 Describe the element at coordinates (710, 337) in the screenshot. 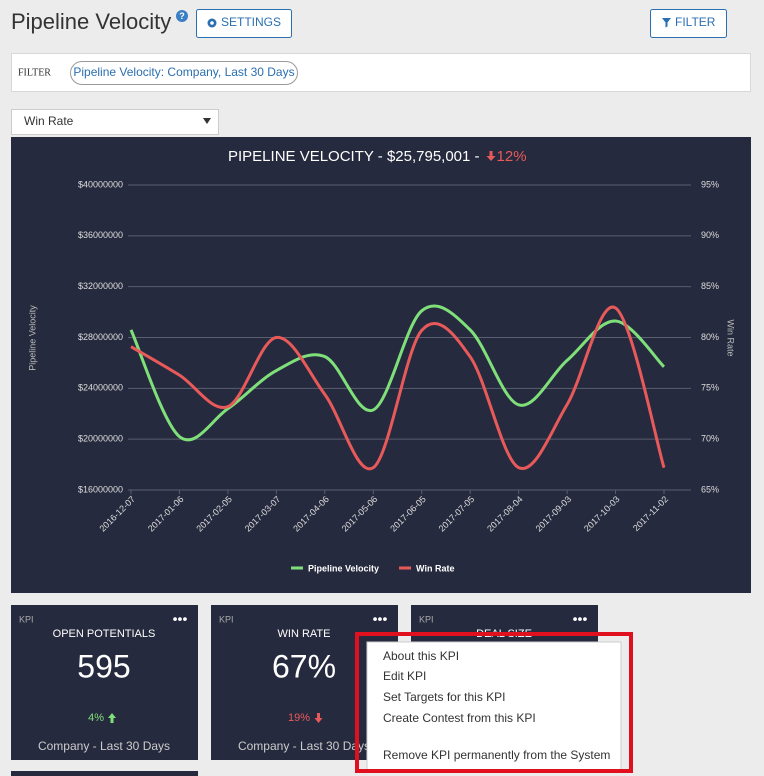

I see `y2-tick-label: 80%` at that location.